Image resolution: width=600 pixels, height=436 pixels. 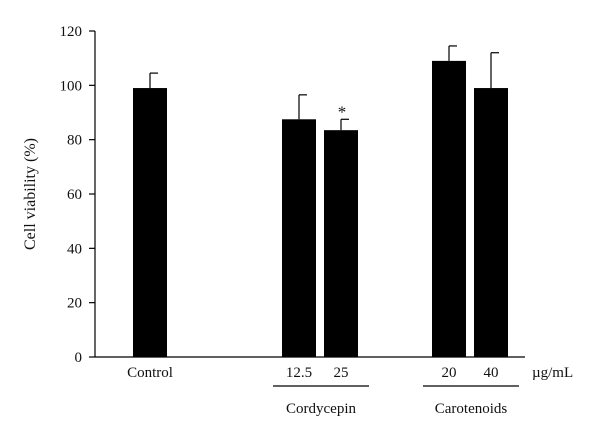 What do you see at coordinates (449, 373) in the screenshot?
I see `category-label: 20` at bounding box center [449, 373].